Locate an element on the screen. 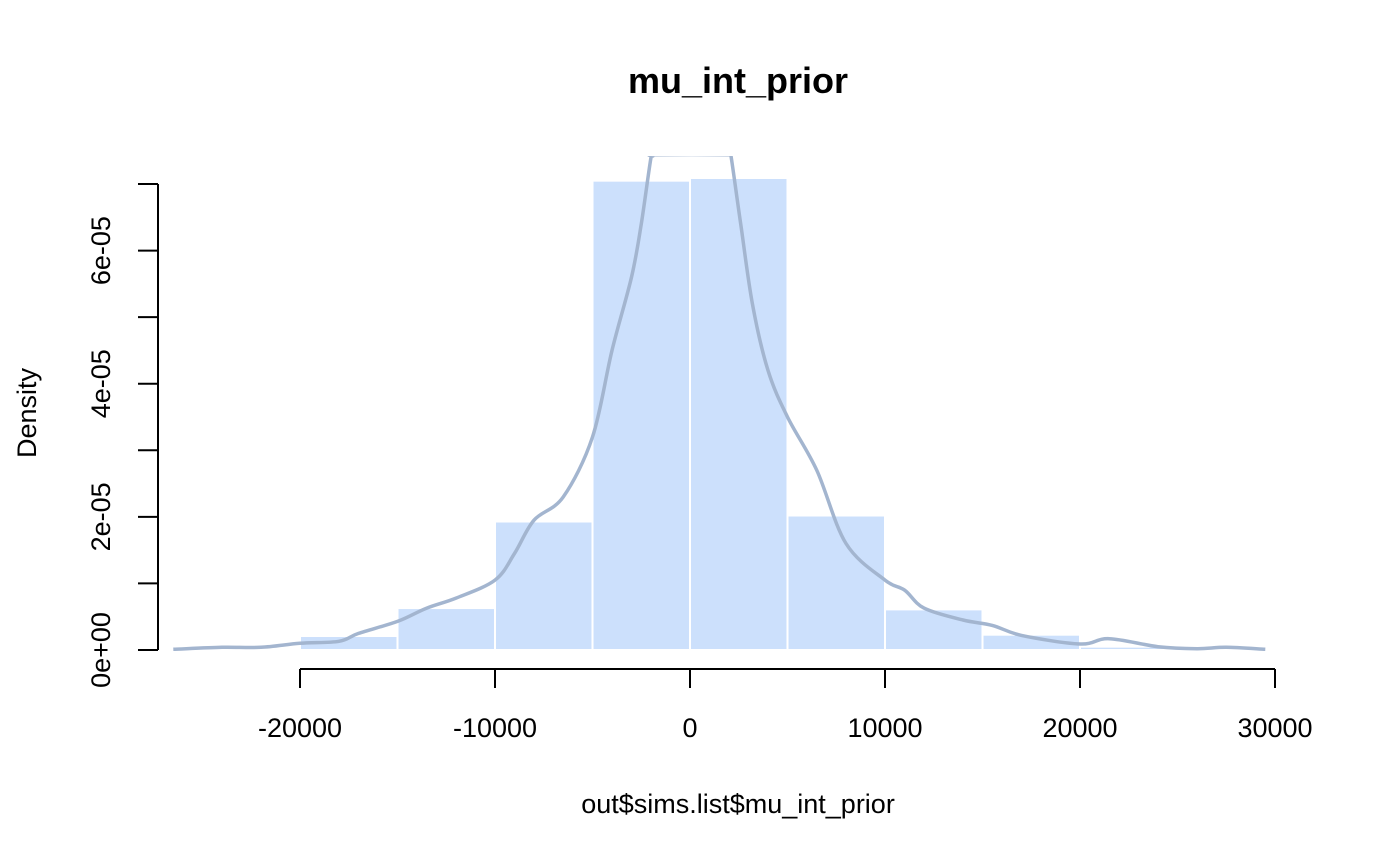 The image size is (1400, 865). y-tick-label: 6e-05 is located at coordinates (101, 250).